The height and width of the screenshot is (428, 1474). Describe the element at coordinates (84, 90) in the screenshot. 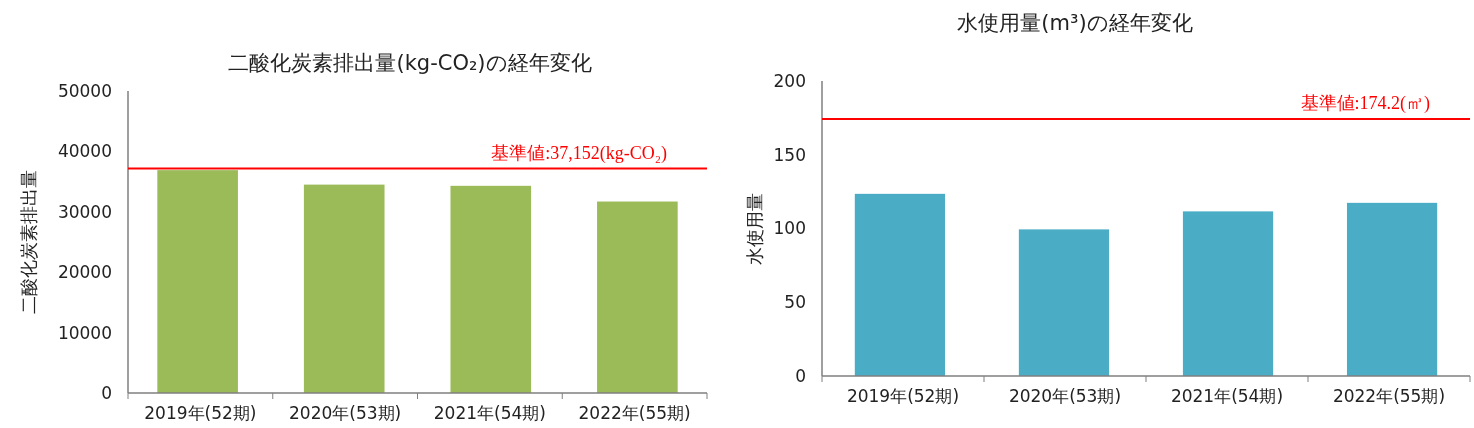

I see `y-tick-label: 50000` at that location.